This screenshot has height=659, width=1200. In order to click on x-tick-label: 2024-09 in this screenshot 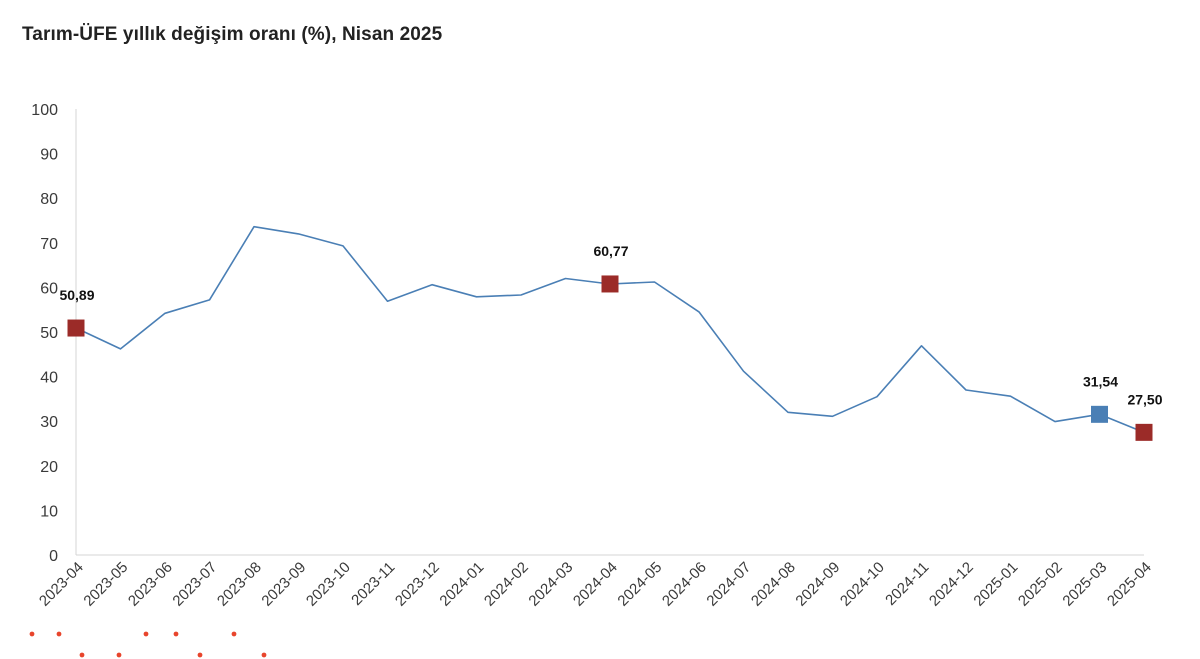, I will do `click(817, 584)`.